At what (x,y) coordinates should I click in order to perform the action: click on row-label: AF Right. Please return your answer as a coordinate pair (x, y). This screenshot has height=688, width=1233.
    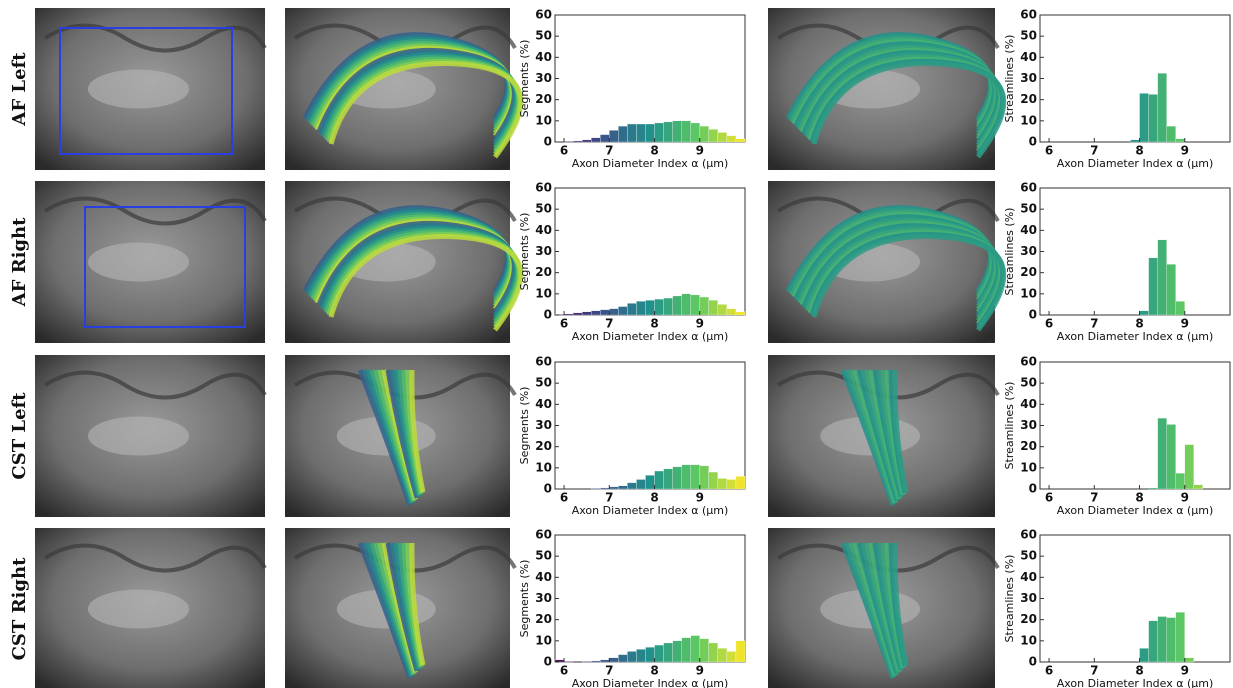
    Looking at the image, I should click on (19, 262).